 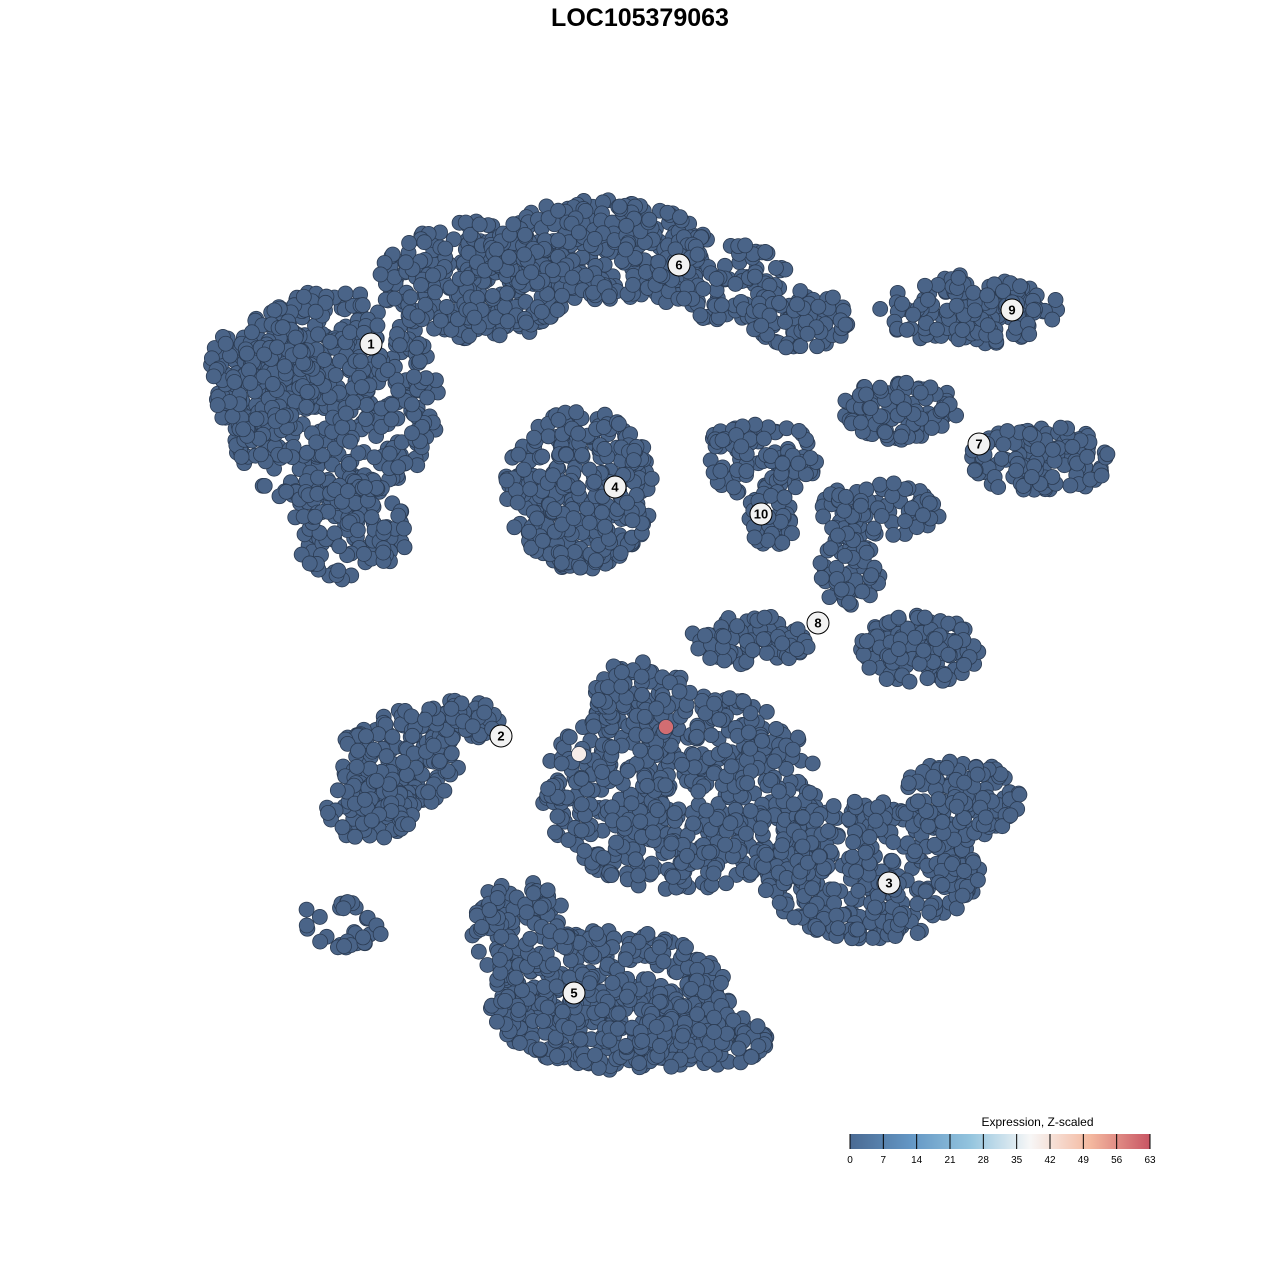 I want to click on cluster-label-4: 4, so click(x=615, y=487).